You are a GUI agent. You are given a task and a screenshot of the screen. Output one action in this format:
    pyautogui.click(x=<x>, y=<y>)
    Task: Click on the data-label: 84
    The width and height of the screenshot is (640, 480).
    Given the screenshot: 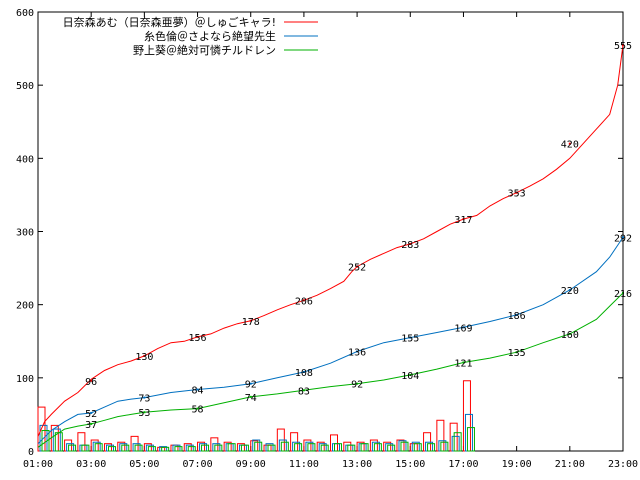 What is the action you would take?
    pyautogui.click(x=198, y=391)
    